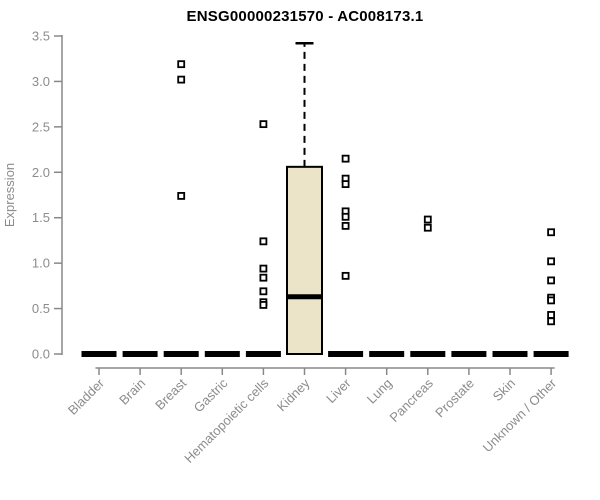  Describe the element at coordinates (41, 172) in the screenshot. I see `y-axis-tick-label: 2.0` at that location.